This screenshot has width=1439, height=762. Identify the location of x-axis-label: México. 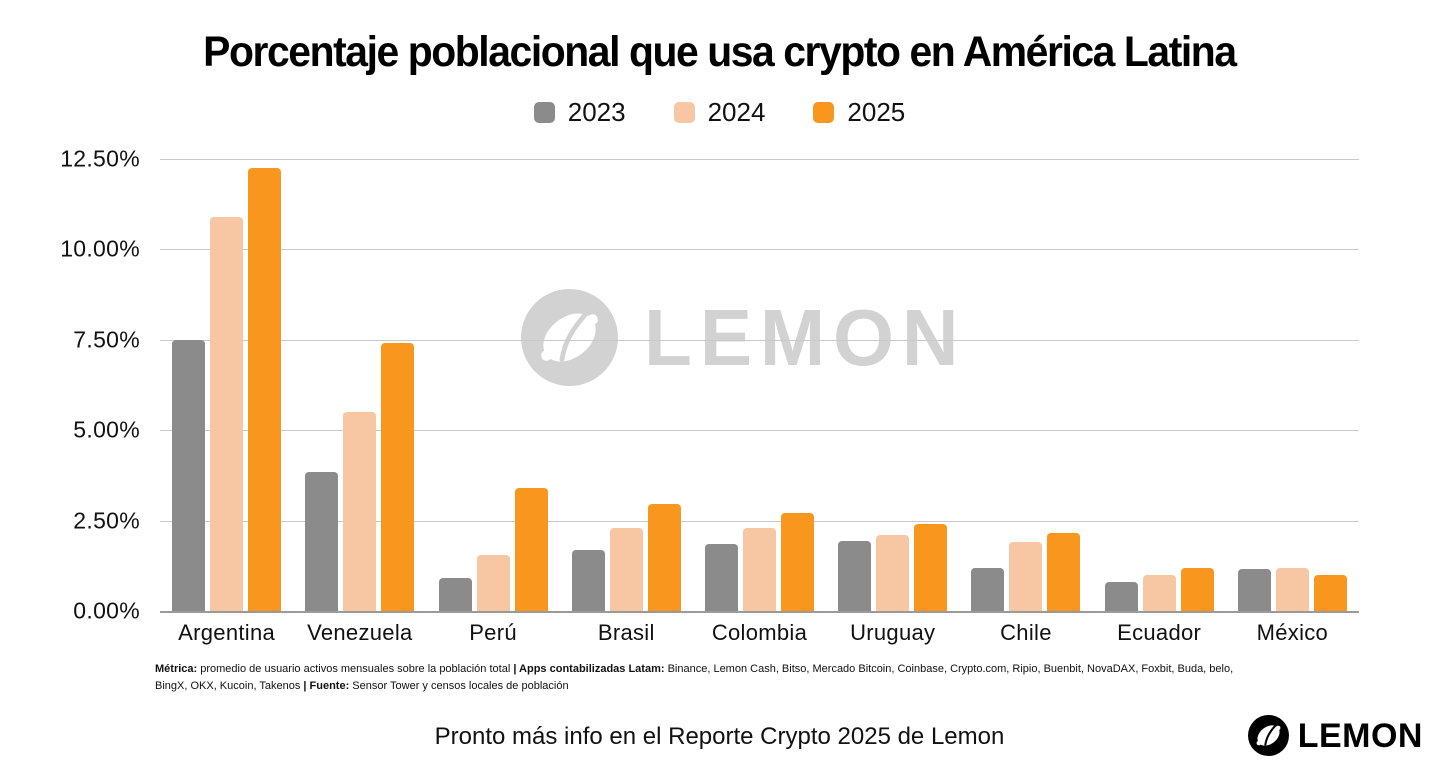
(1292, 632).